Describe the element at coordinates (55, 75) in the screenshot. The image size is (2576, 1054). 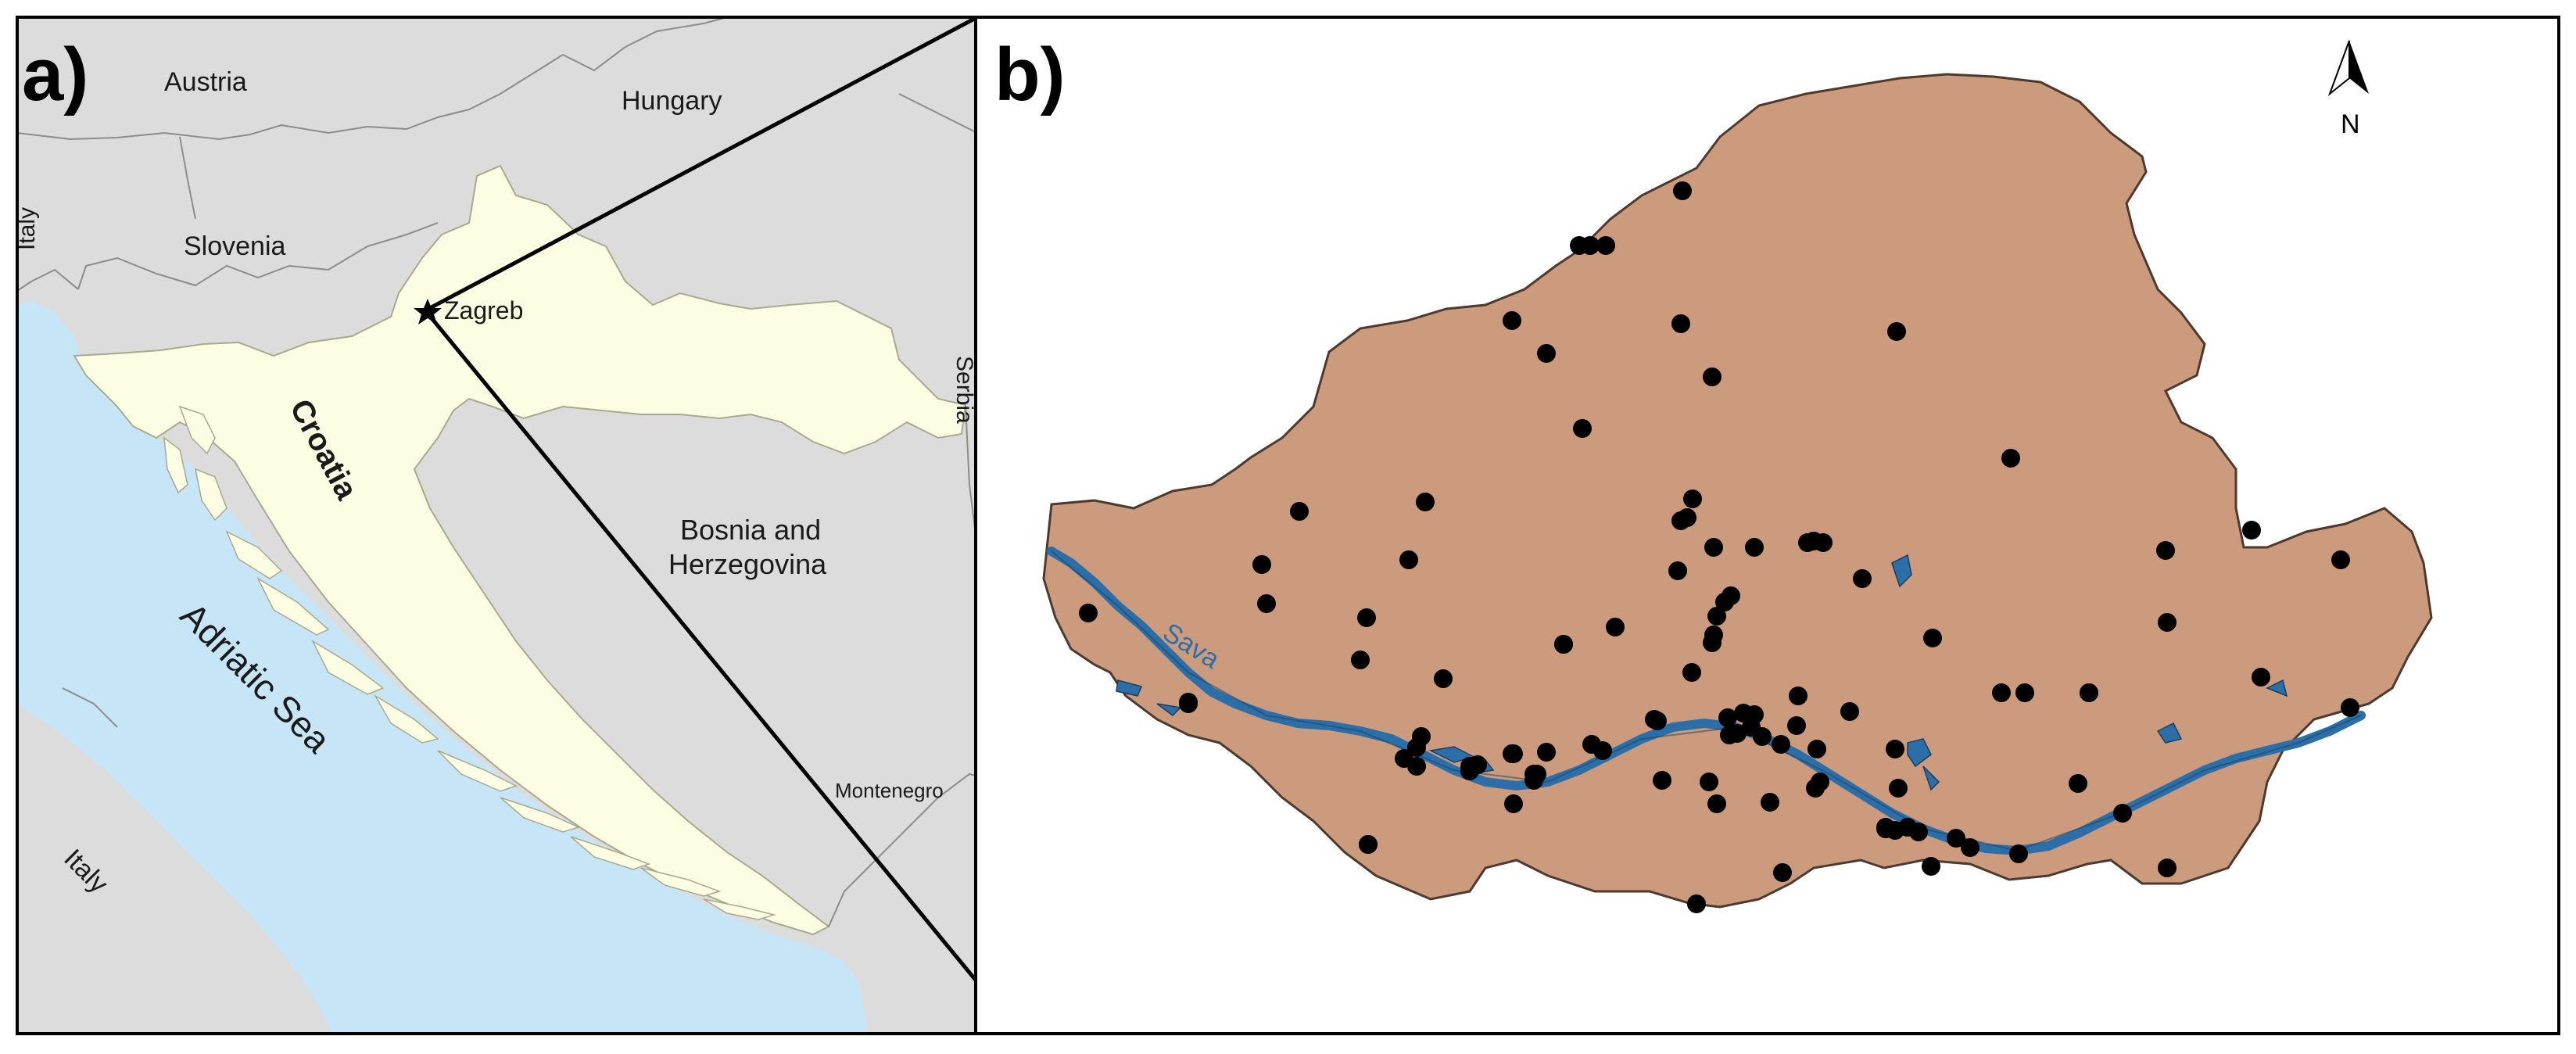
I see `panel-a-letter: a)` at that location.